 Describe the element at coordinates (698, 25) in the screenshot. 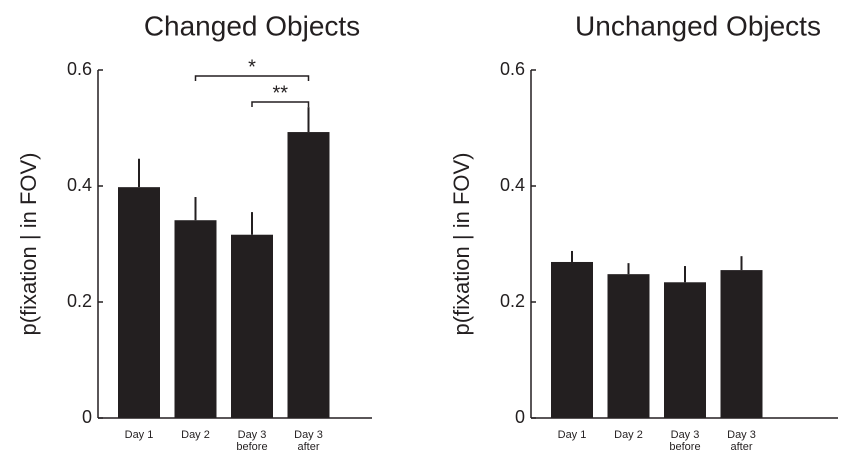

I see `chart-title: Unchanged Objects` at that location.